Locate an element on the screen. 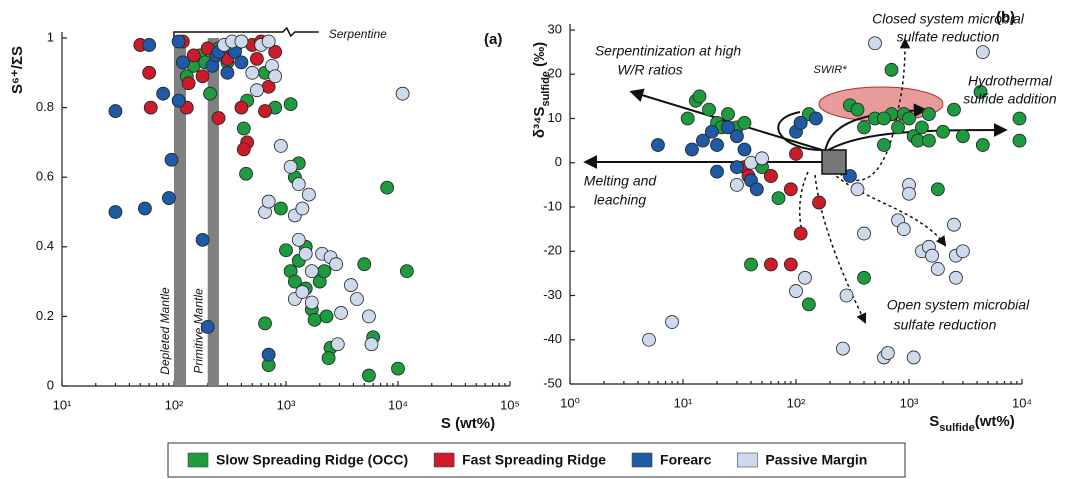  y-tick-label: 0.2 is located at coordinates (45, 315).